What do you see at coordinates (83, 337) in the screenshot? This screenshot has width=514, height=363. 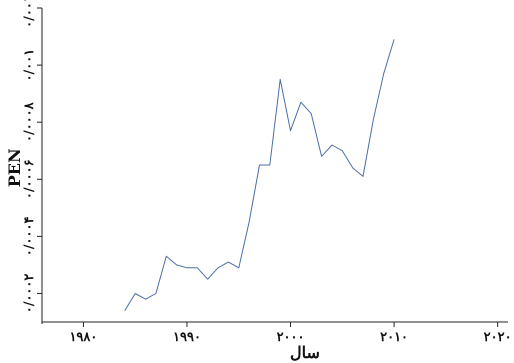 I see `x-tick-label: ۱۹۸۰` at bounding box center [83, 337].